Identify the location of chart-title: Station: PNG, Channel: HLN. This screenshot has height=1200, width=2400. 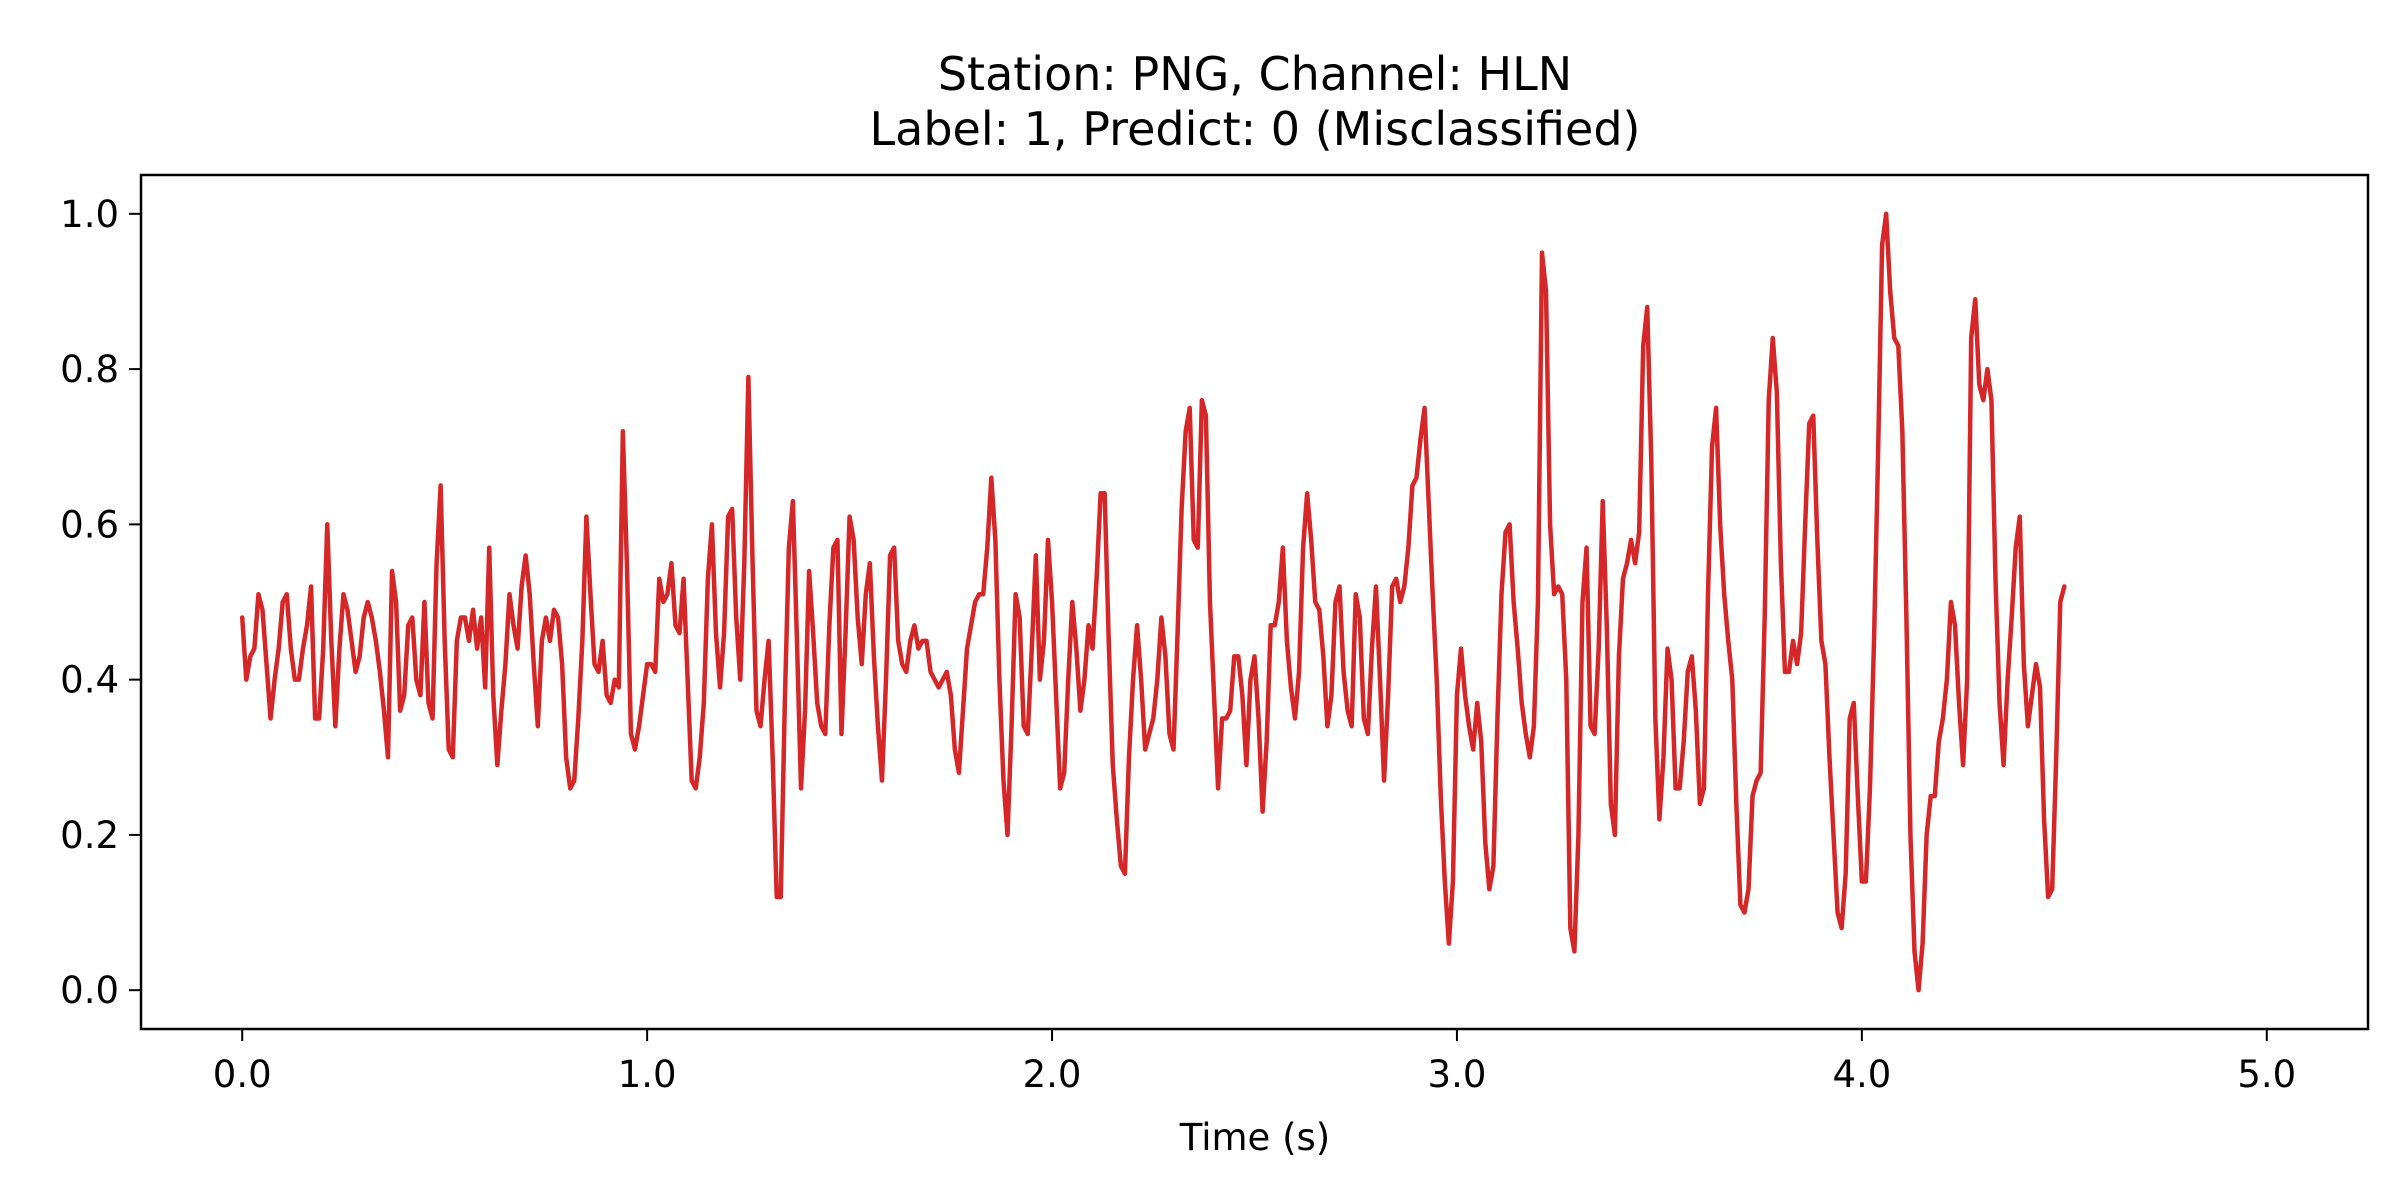
(1255, 74).